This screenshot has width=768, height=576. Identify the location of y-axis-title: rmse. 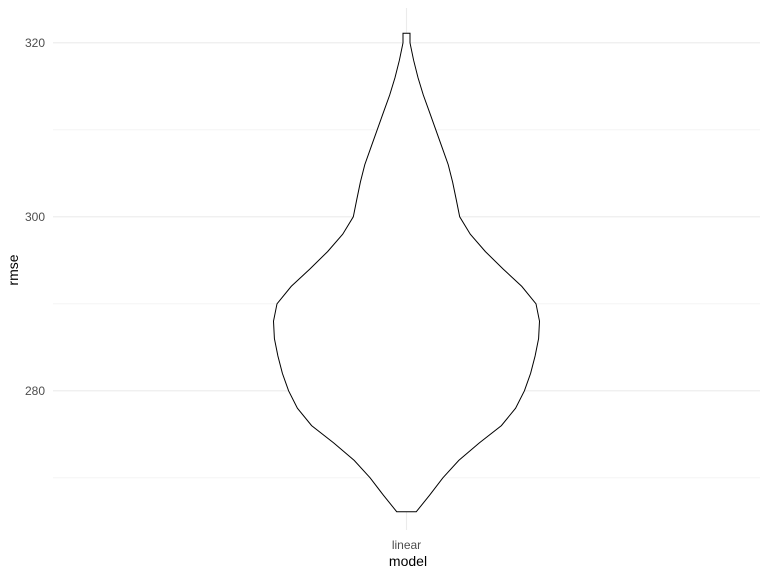
(13, 269).